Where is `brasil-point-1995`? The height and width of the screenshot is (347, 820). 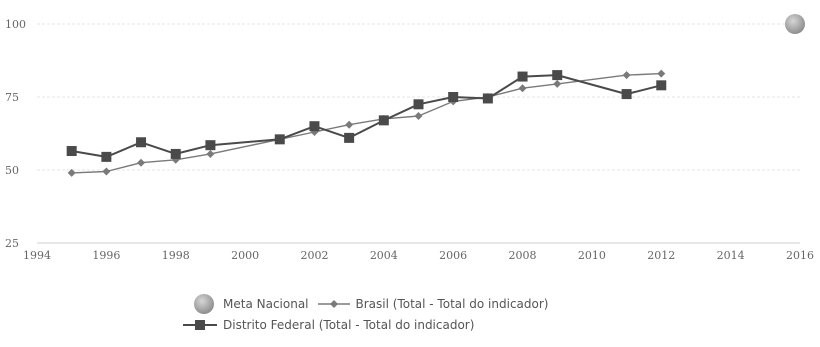 brasil-point-1995 is located at coordinates (71, 172).